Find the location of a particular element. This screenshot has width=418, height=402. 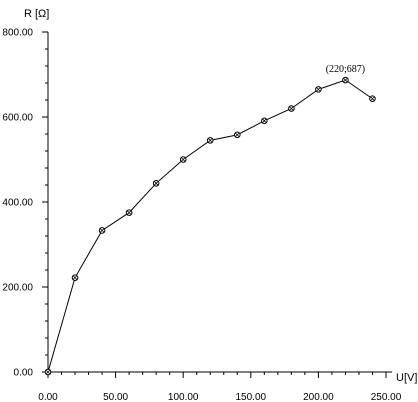

x-tick-label: 150.00 is located at coordinates (251, 397).